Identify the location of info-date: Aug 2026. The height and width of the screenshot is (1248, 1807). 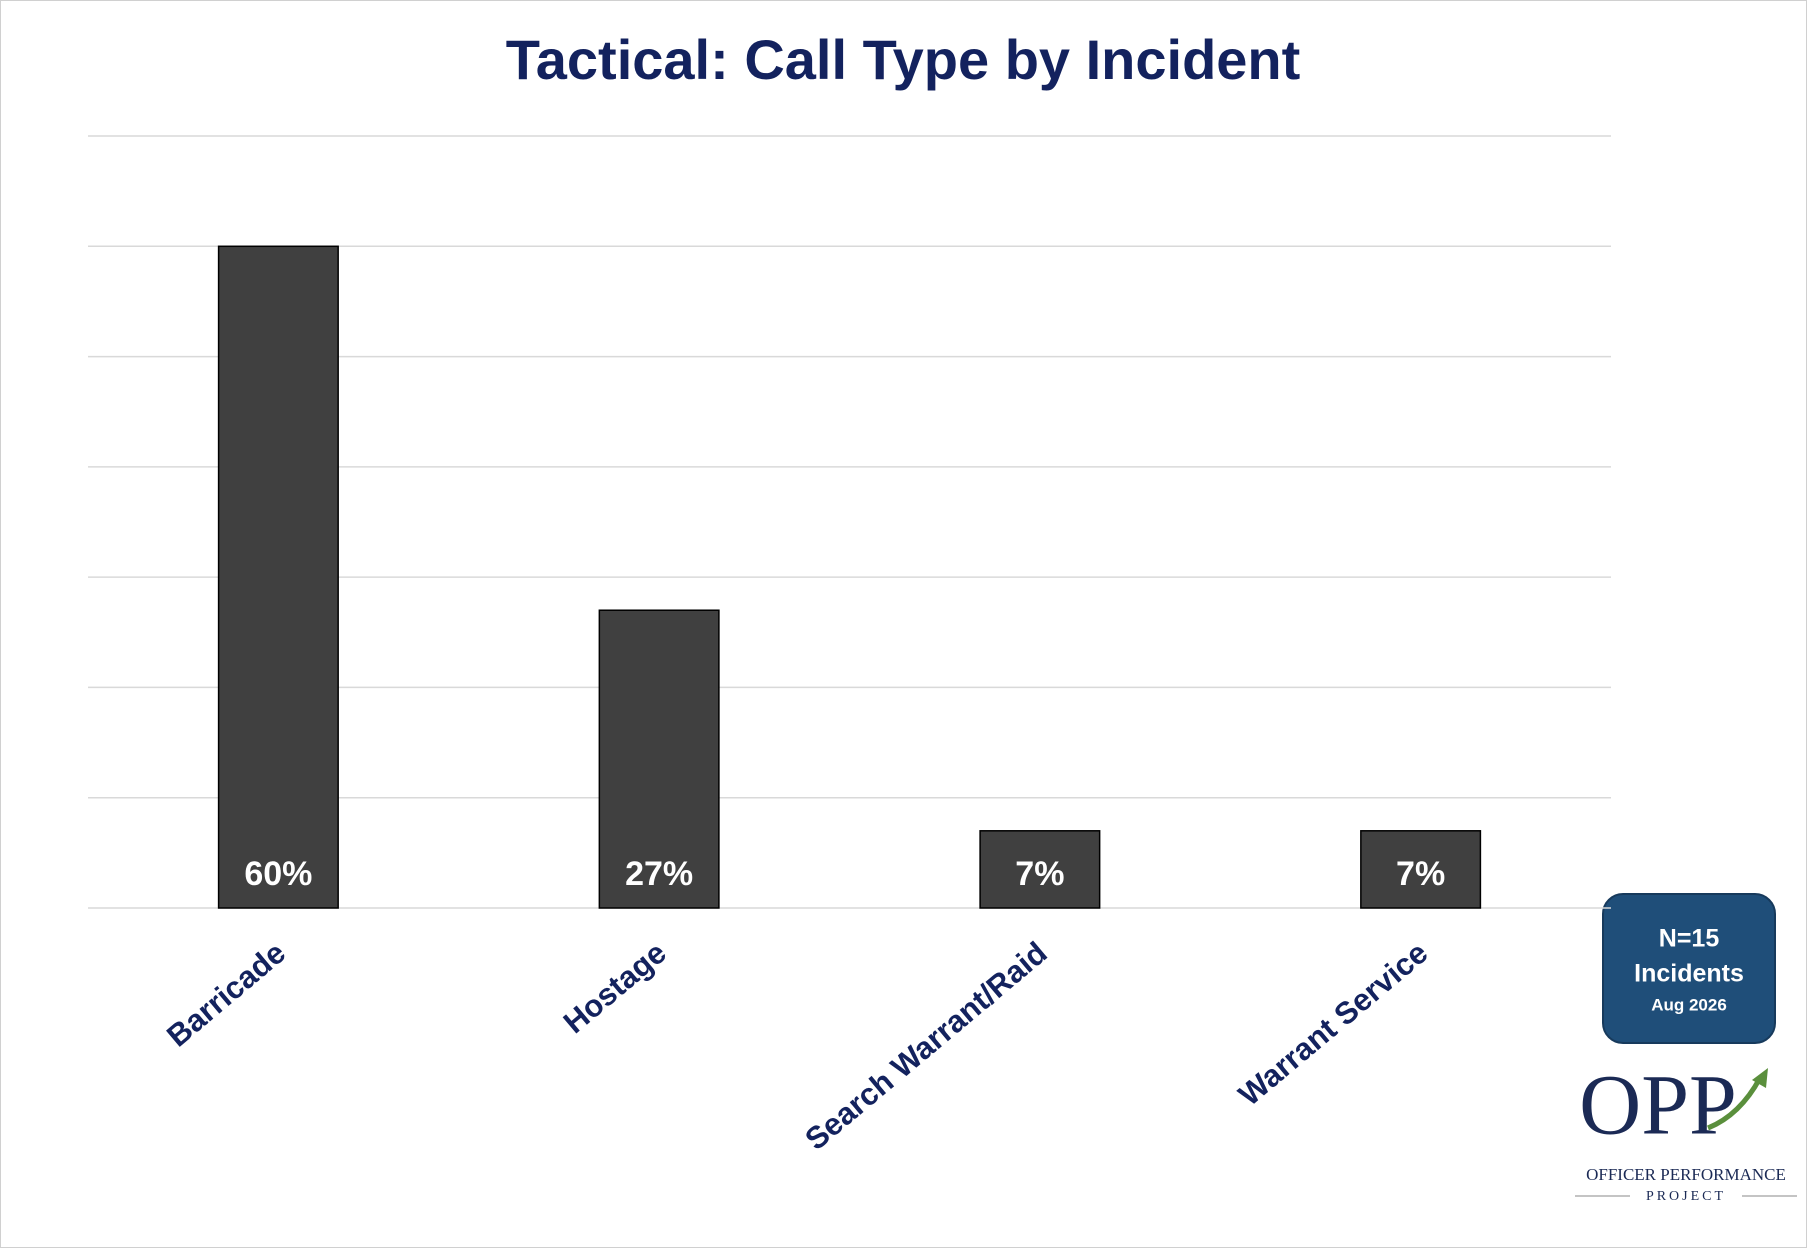
(1689, 1004).